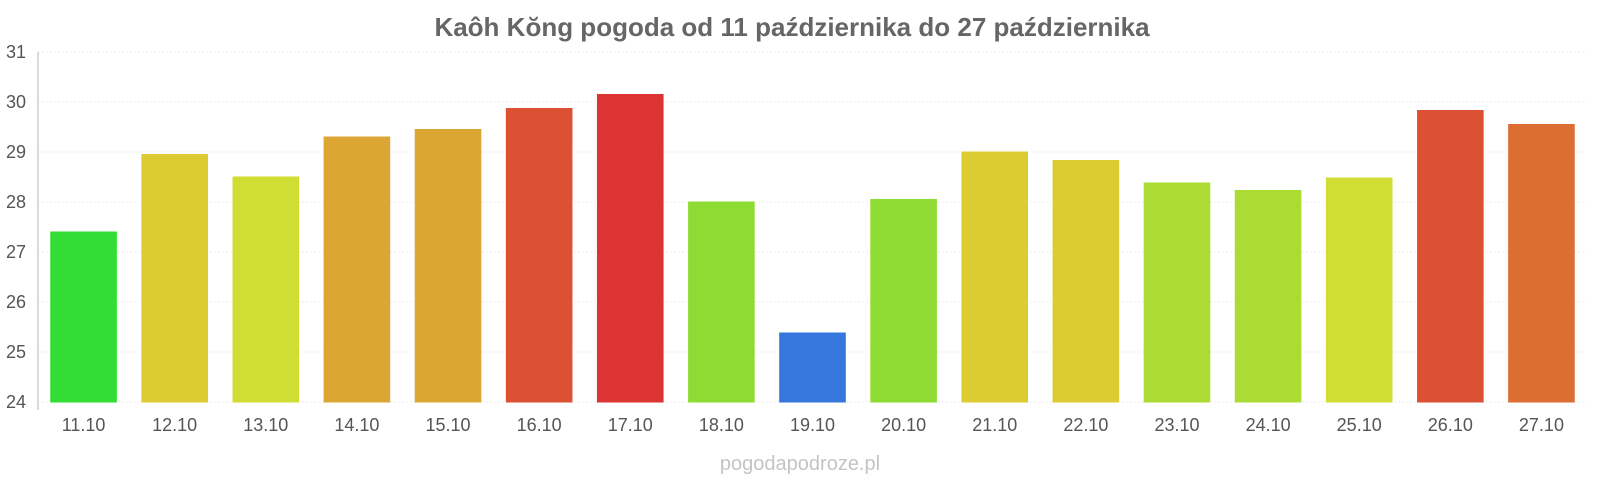 The width and height of the screenshot is (1600, 480). Describe the element at coordinates (1176, 425) in the screenshot. I see `x-tick-label: 23.10` at that location.